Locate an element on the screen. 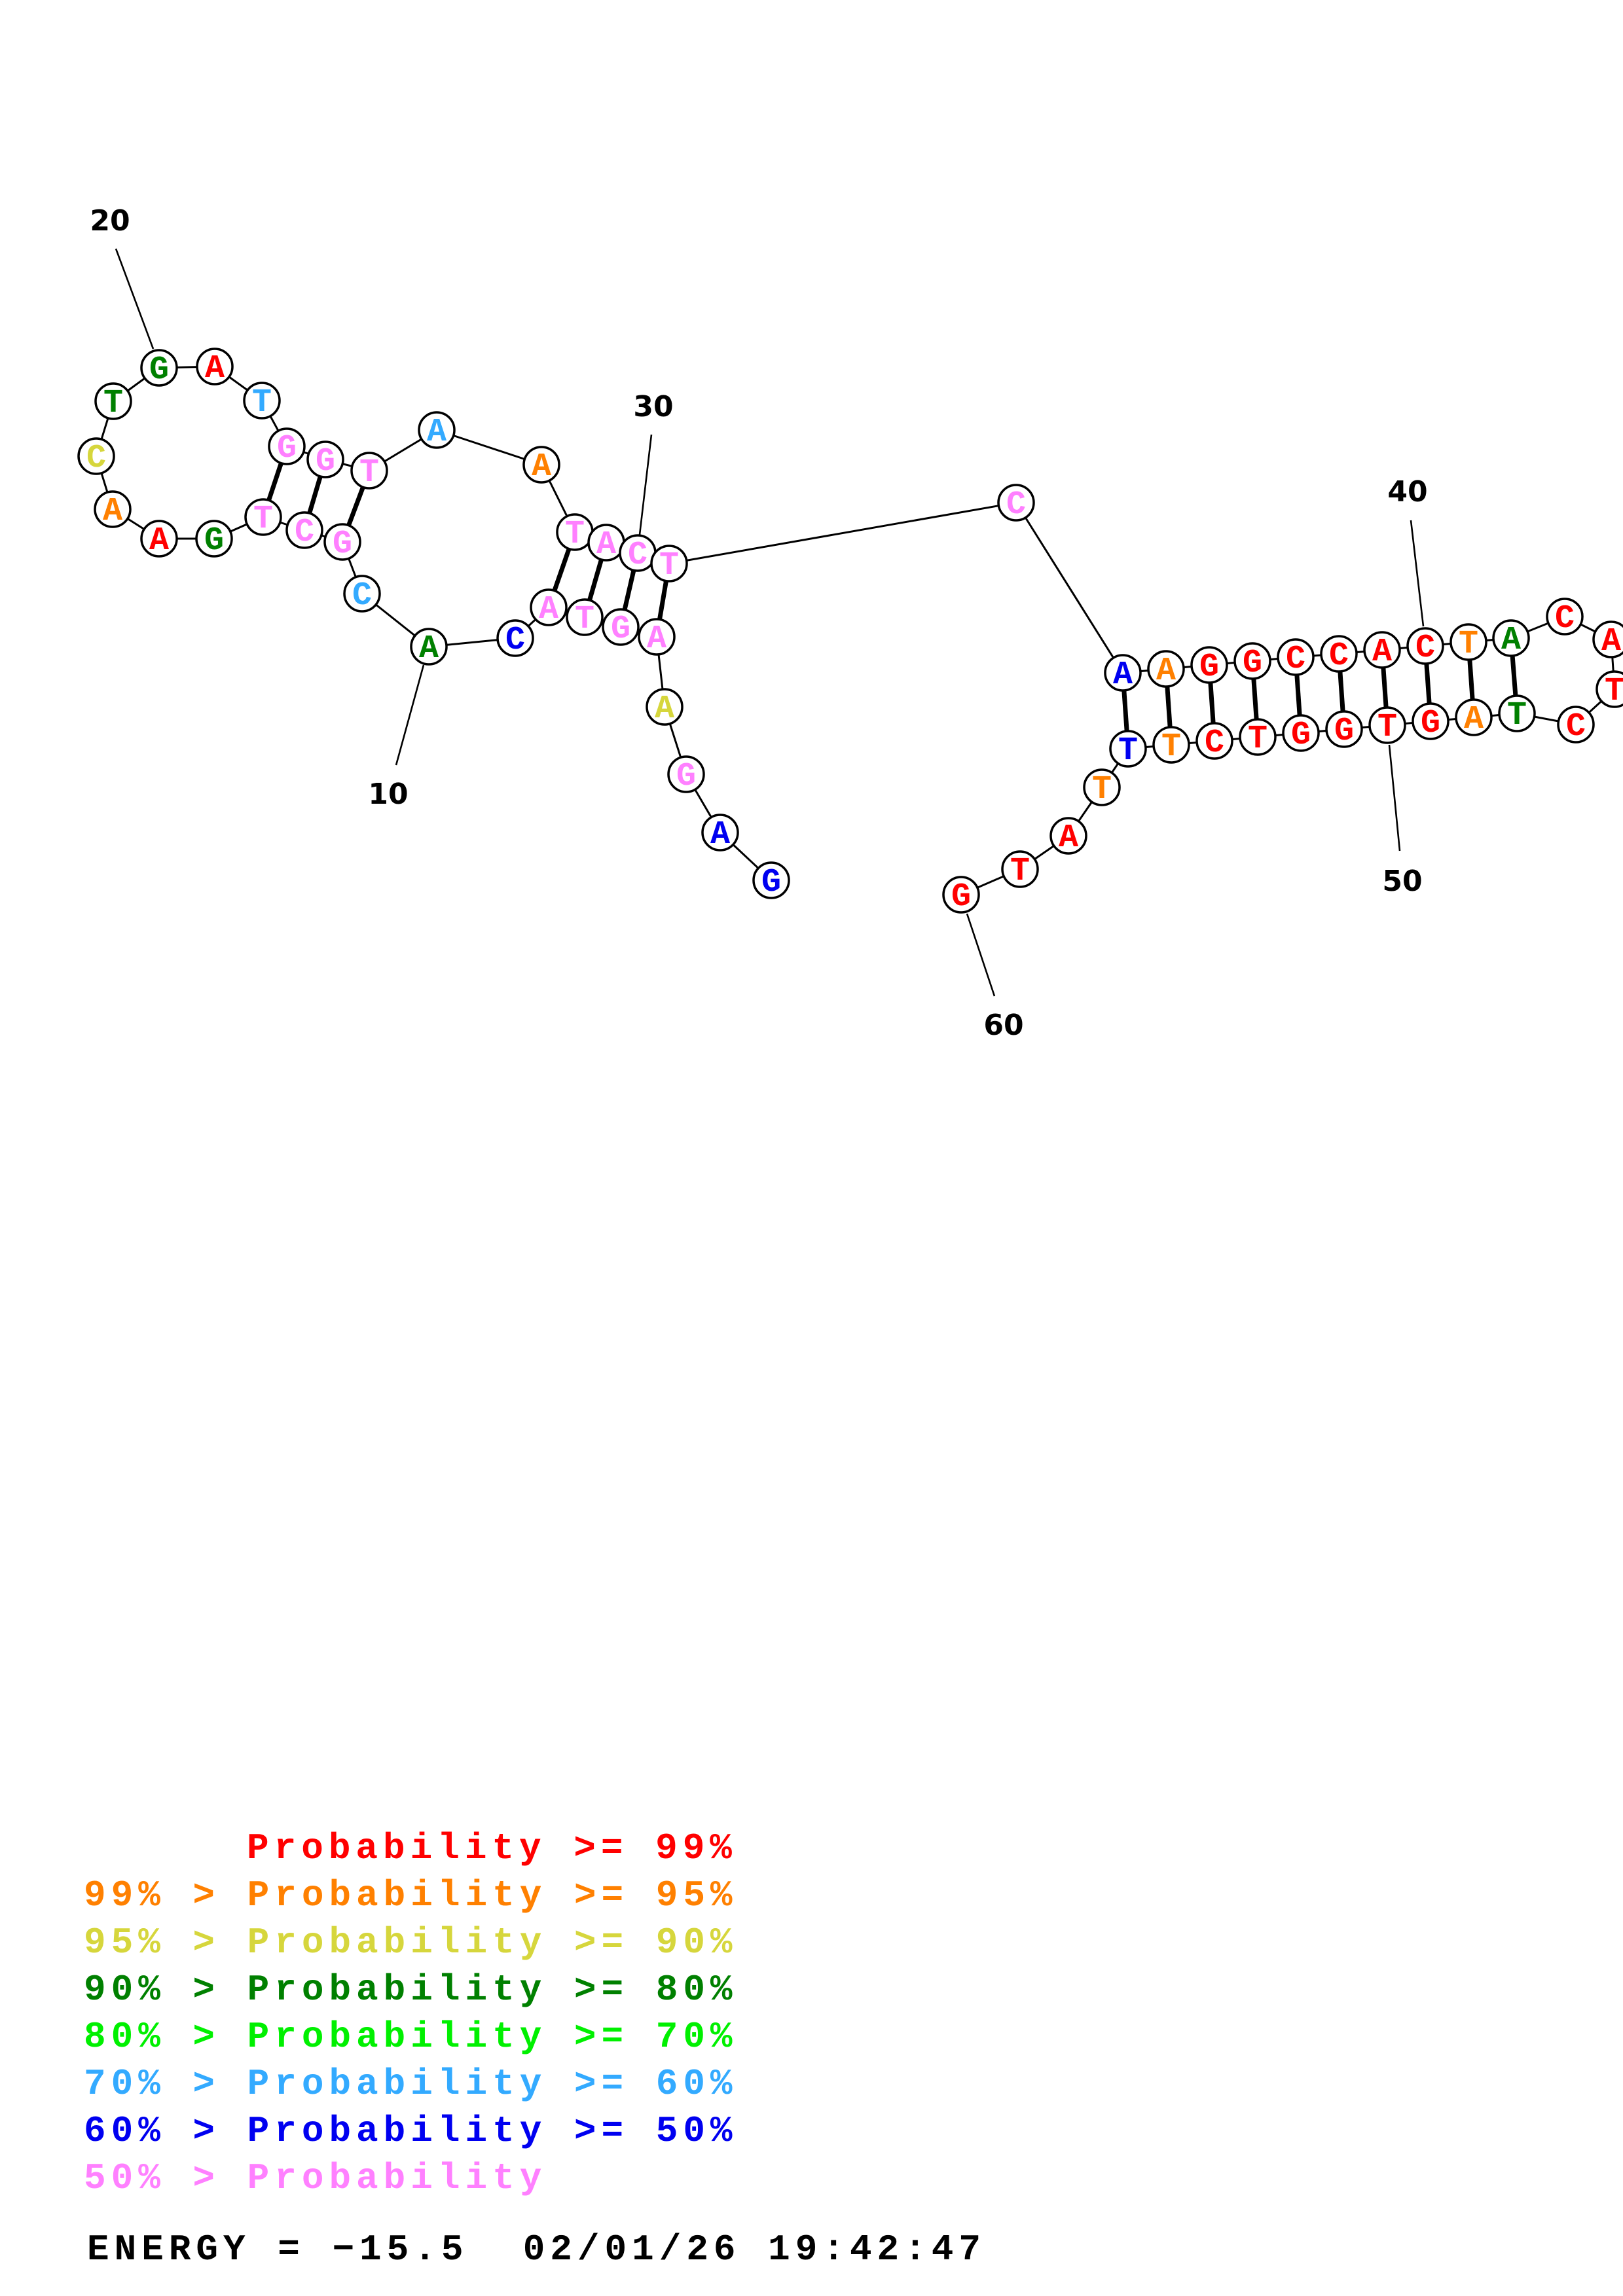 The image size is (1623, 2296). position-label: 40 is located at coordinates (1407, 492).